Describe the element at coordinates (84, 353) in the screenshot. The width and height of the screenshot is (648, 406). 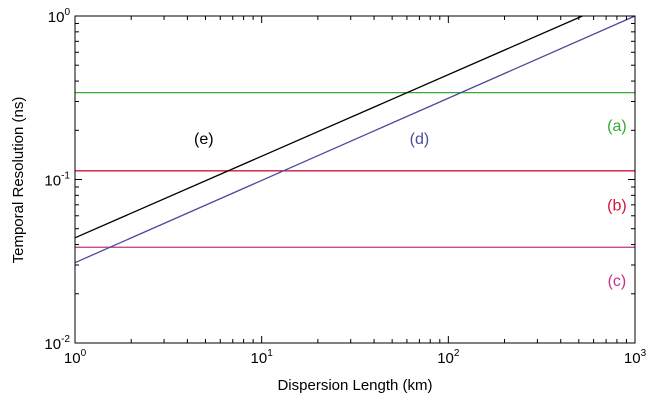
I see `x-tick-exponent: 0` at that location.